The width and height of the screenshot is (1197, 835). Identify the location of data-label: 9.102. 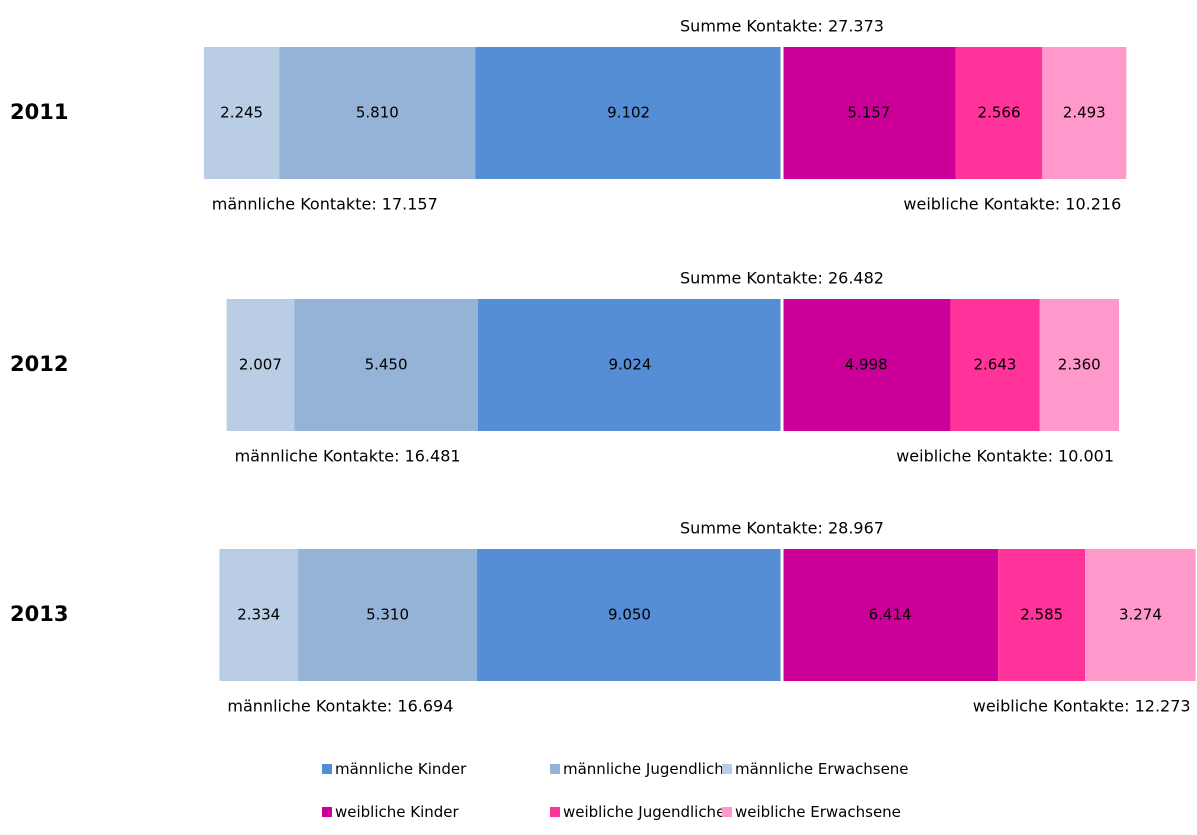
(628, 113).